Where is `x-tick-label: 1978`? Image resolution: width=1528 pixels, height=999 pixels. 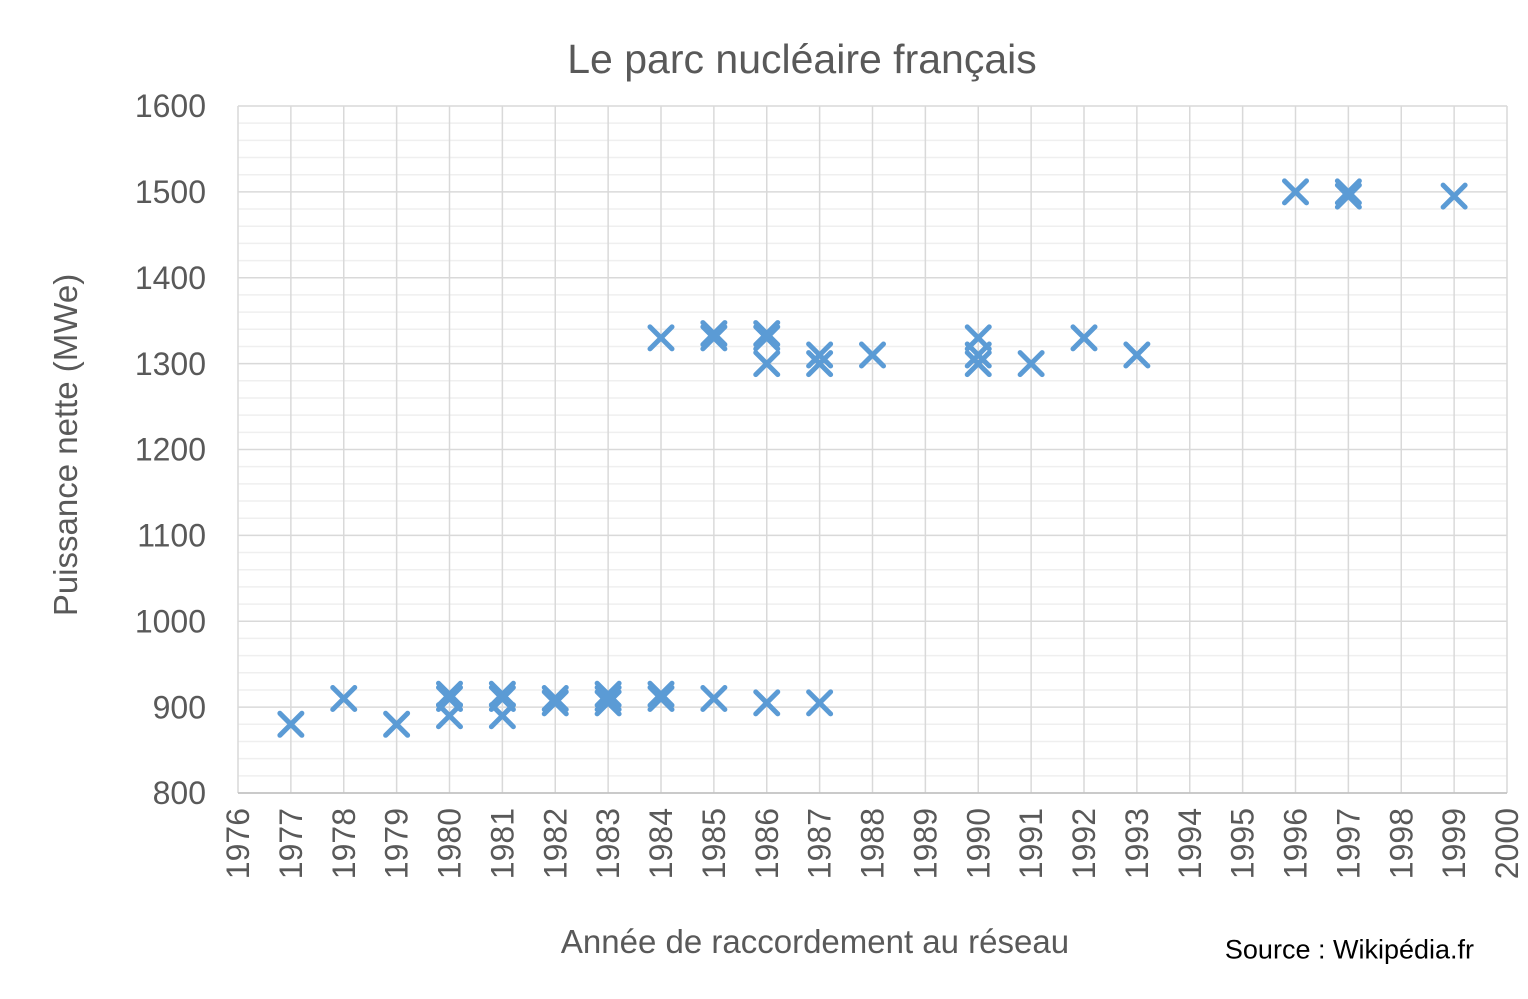 x-tick-label: 1978 is located at coordinates (344, 843).